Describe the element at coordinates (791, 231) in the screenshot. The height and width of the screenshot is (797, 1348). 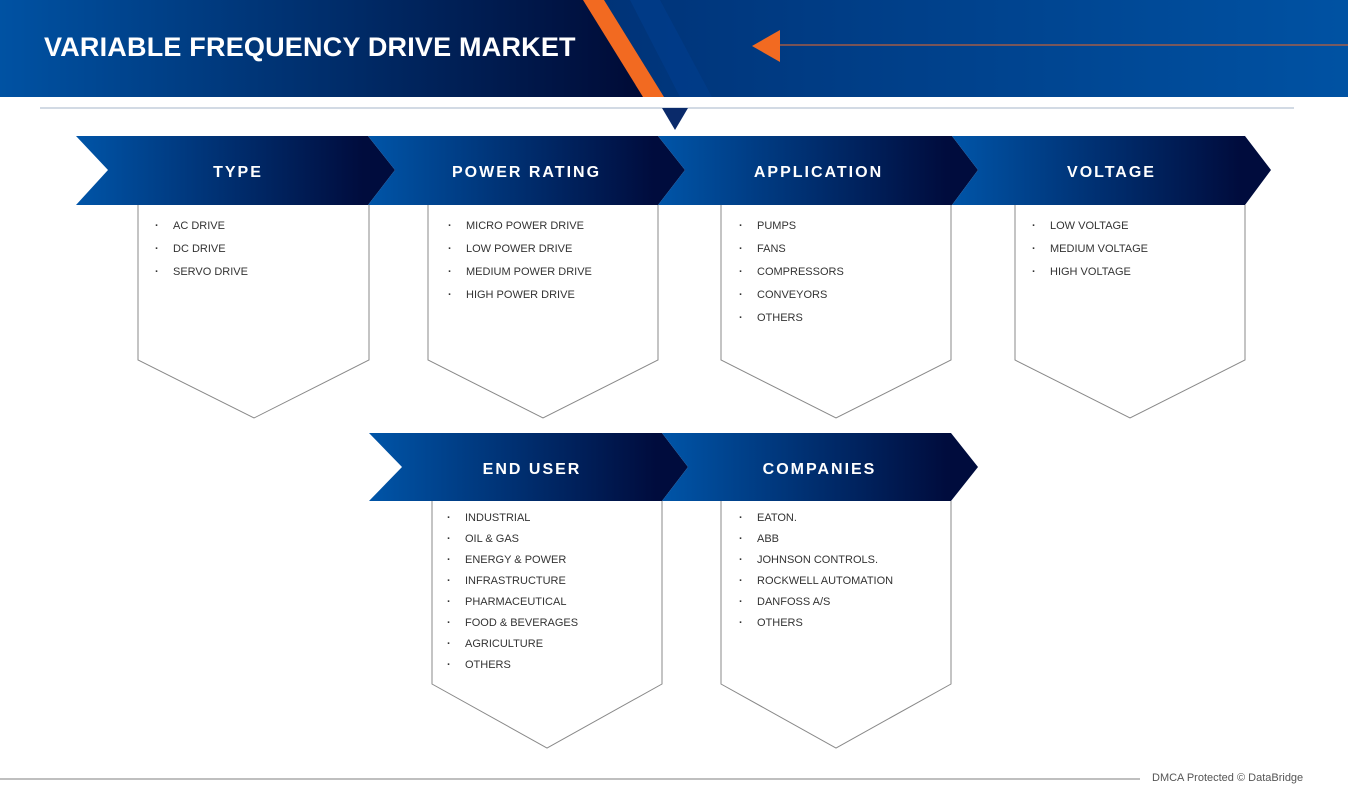
I see `list-item: PUMPS` at that location.